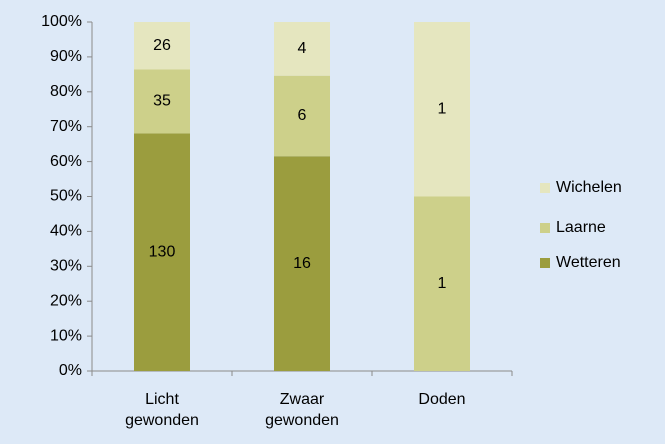 The height and width of the screenshot is (444, 665). I want to click on data-label: 35, so click(162, 101).